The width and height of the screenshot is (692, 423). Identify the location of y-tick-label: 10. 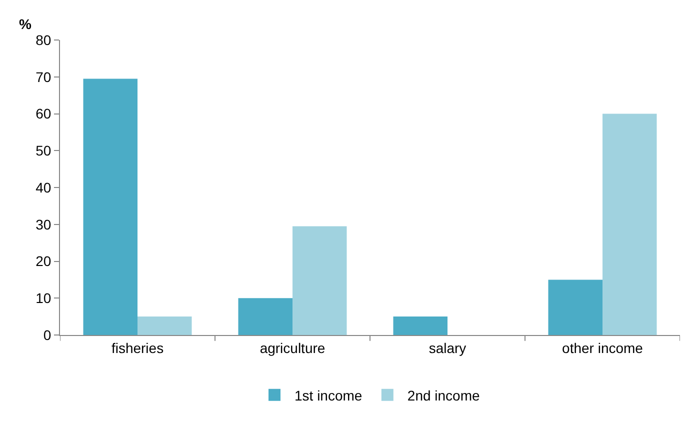
(44, 298).